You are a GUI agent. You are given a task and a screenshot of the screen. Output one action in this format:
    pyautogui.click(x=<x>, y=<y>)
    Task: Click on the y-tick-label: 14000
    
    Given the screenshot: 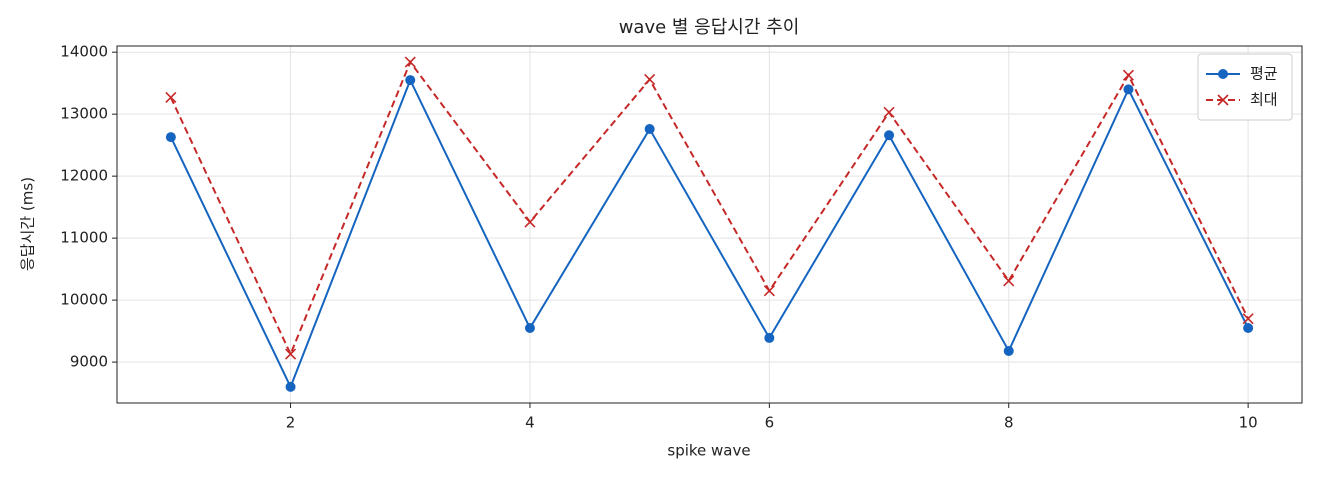 What is the action you would take?
    pyautogui.click(x=84, y=52)
    